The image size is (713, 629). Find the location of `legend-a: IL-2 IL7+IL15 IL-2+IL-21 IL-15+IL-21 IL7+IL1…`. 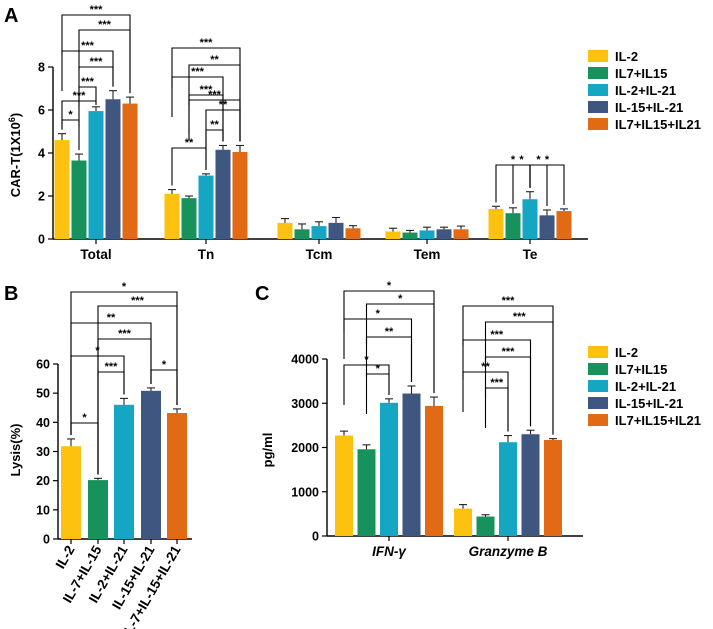

legend-a: IL-2 IL7+IL15 IL-2+IL-21 IL-15+IL-21 IL7+IL1… is located at coordinates (644, 90).